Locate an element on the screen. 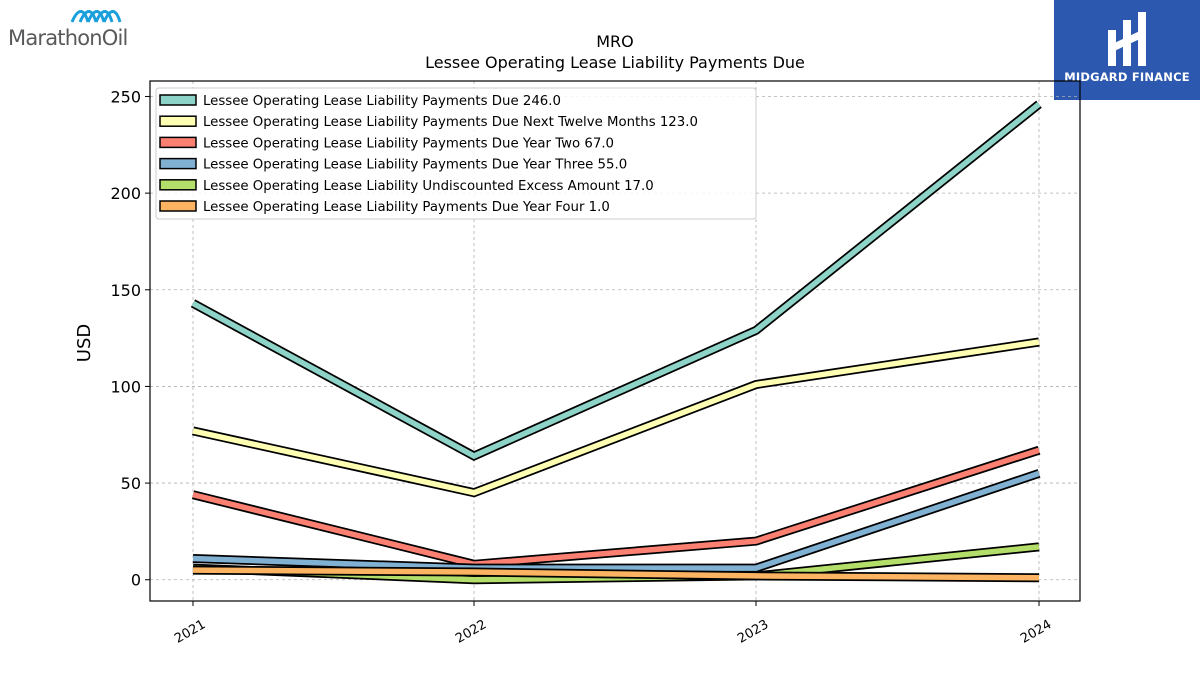 Image resolution: width=1200 pixels, height=675 pixels. x-tick-label: 2023 is located at coordinates (753, 632).